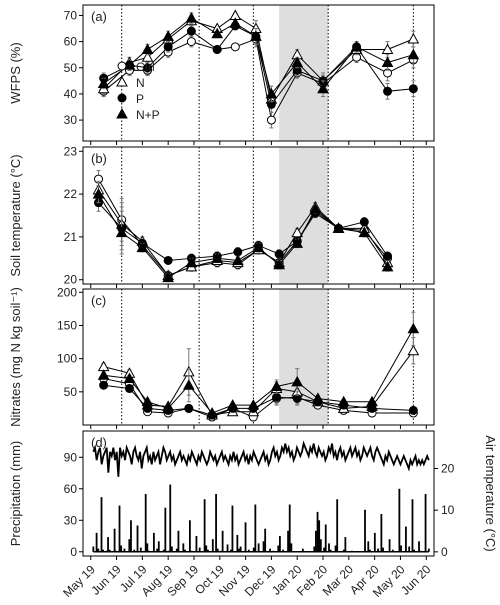 The width and height of the screenshot is (500, 605). What do you see at coordinates (15, 357) in the screenshot?
I see `y-axis-label: Nitrates (mg N kg soil⁻¹)` at bounding box center [15, 357].